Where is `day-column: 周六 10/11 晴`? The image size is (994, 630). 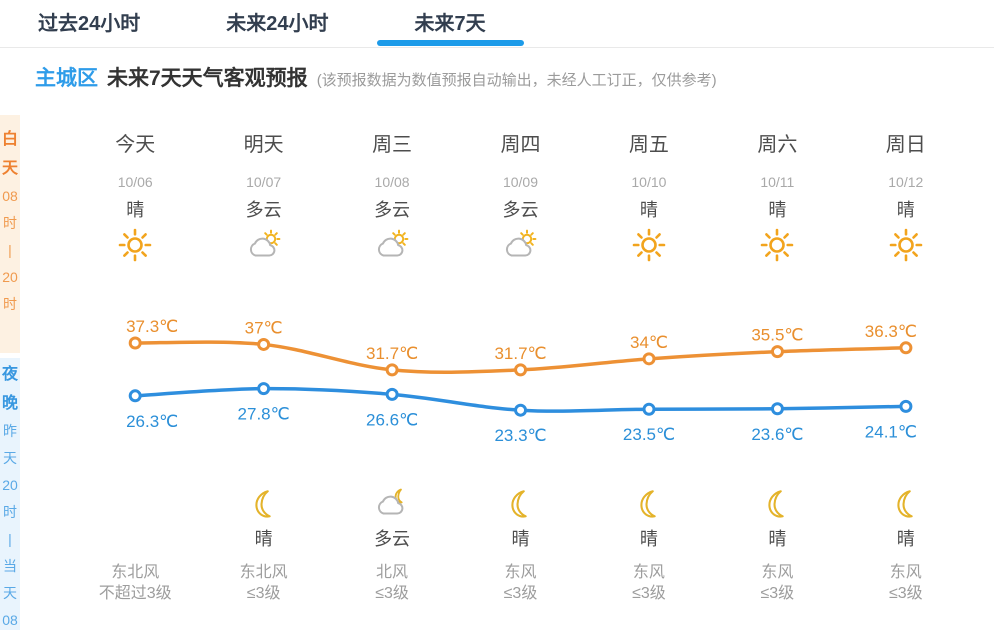 day-column: 周六 10/11 晴 is located at coordinates (777, 197).